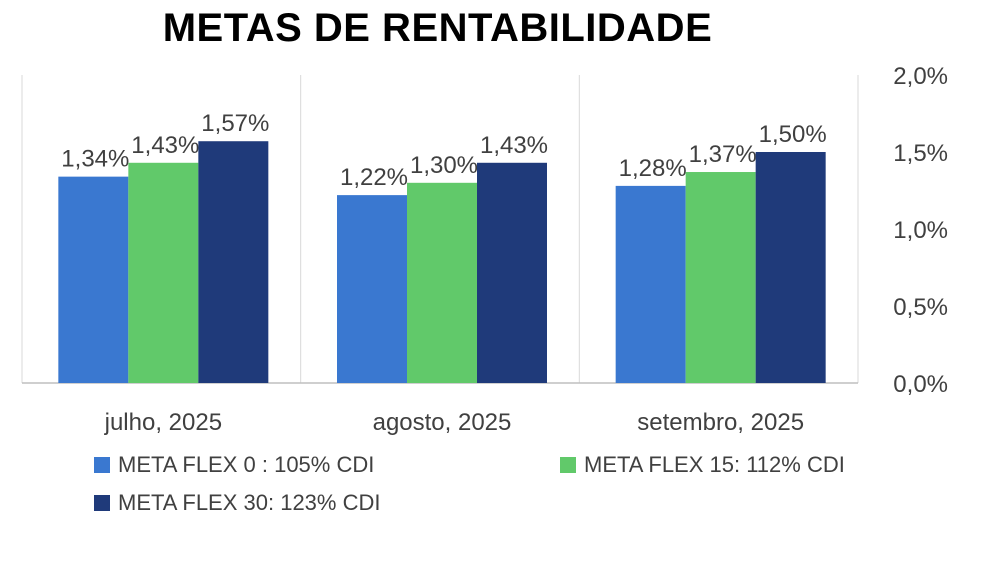 The height and width of the screenshot is (577, 981). What do you see at coordinates (920, 307) in the screenshot?
I see `y-tick-label: 0,5%` at bounding box center [920, 307].